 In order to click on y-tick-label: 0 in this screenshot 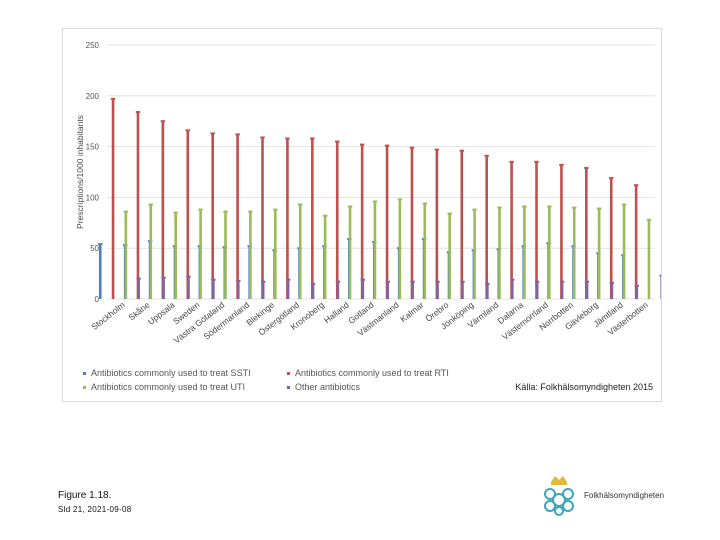, I will do `click(97, 299)`.